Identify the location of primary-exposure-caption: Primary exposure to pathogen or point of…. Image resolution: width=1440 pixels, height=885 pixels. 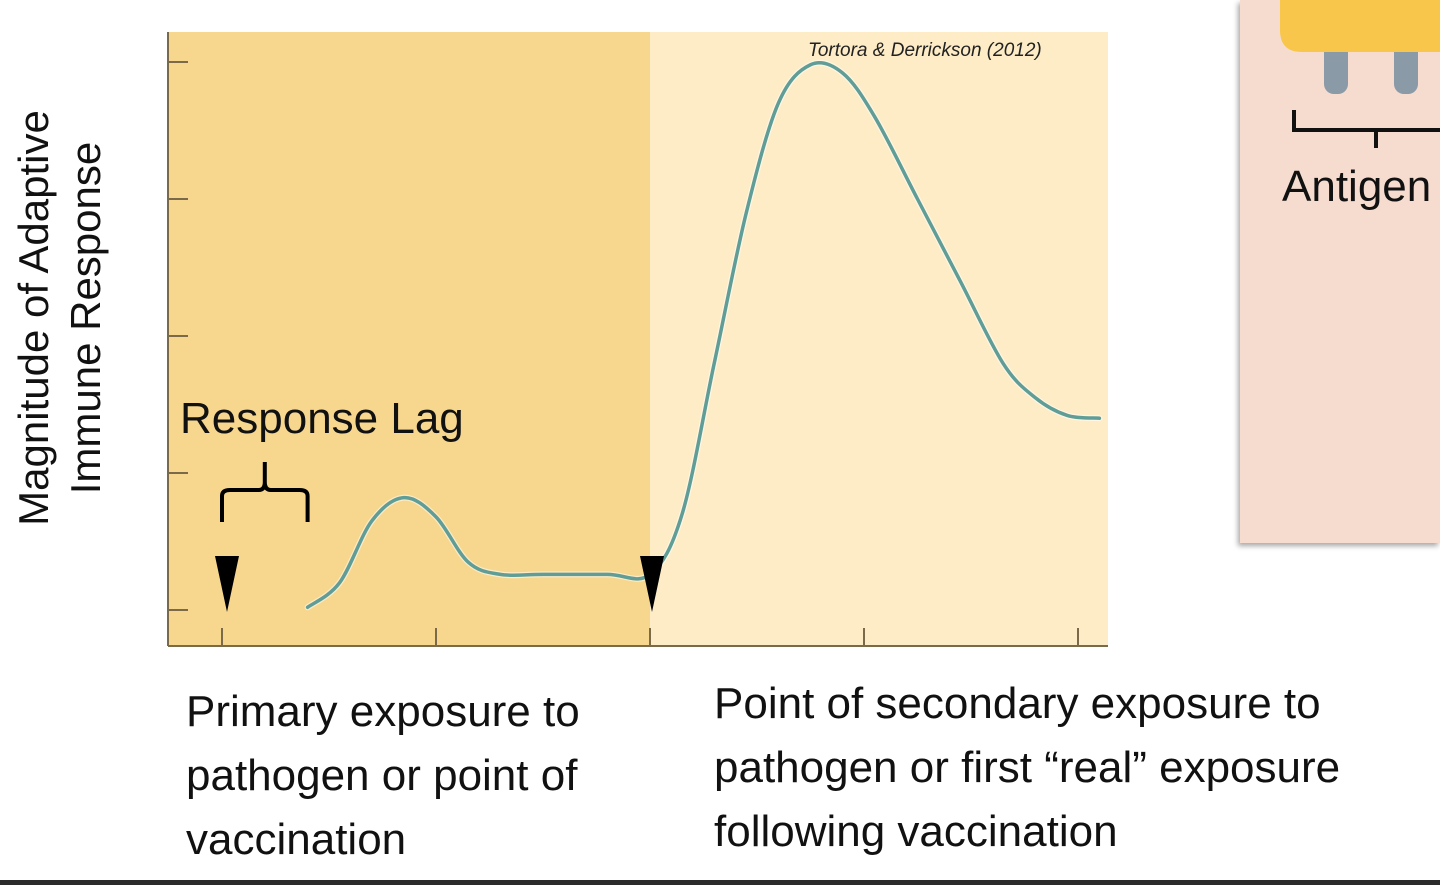
(383, 776).